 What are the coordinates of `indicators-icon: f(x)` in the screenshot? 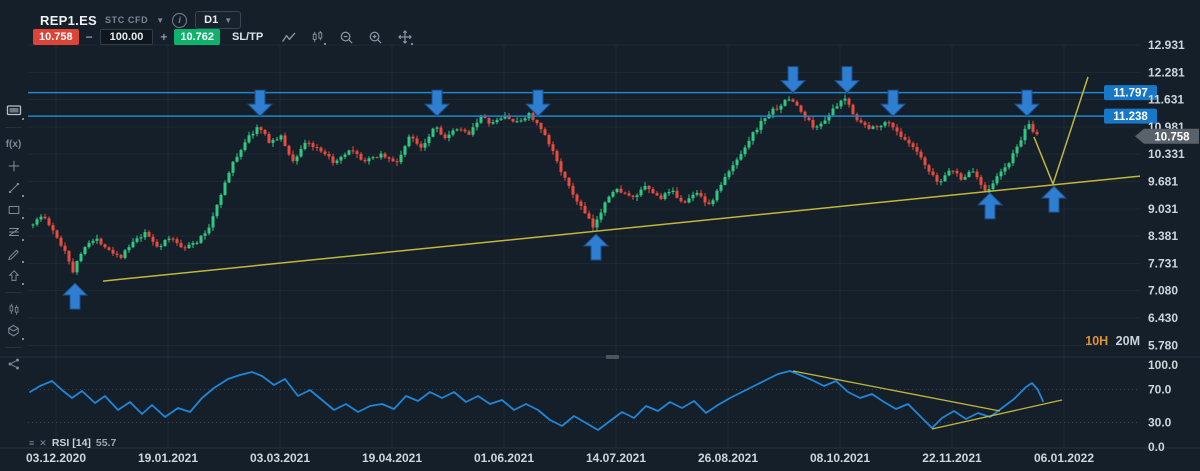 It's located at (14, 144).